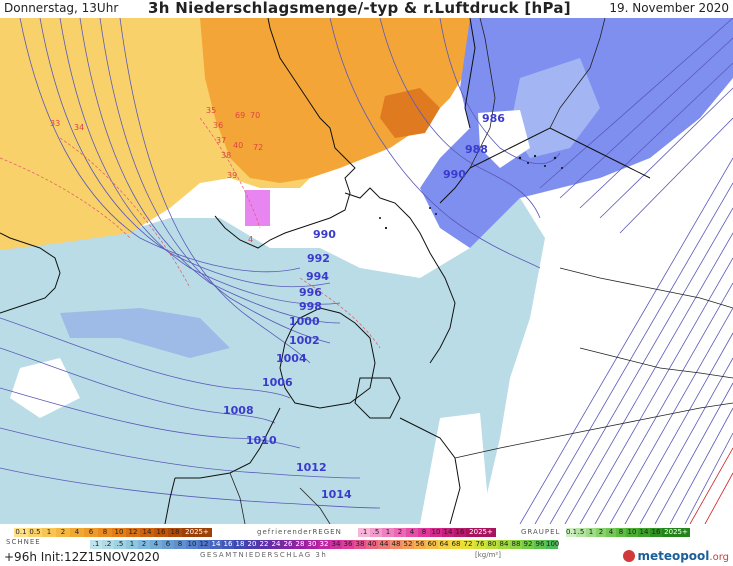 This screenshot has width=733, height=566. Describe the element at coordinates (21, 532) in the screenshot. I see `rain-scale-cell: 0.1` at that location.